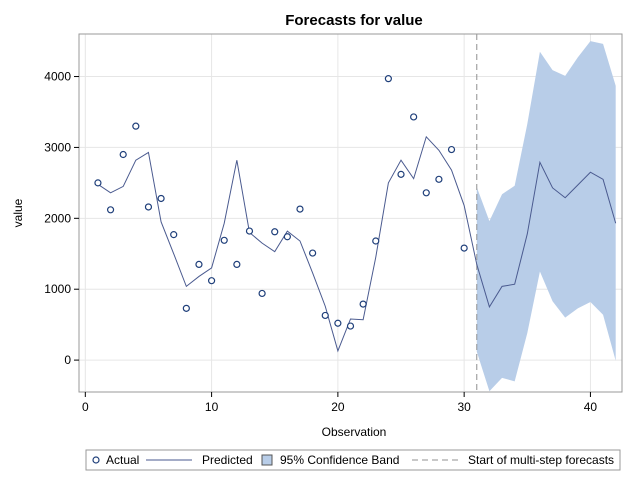 Image resolution: width=640 pixels, height=480 pixels. What do you see at coordinates (57, 77) in the screenshot?
I see `y-tick-label: 4000` at bounding box center [57, 77].